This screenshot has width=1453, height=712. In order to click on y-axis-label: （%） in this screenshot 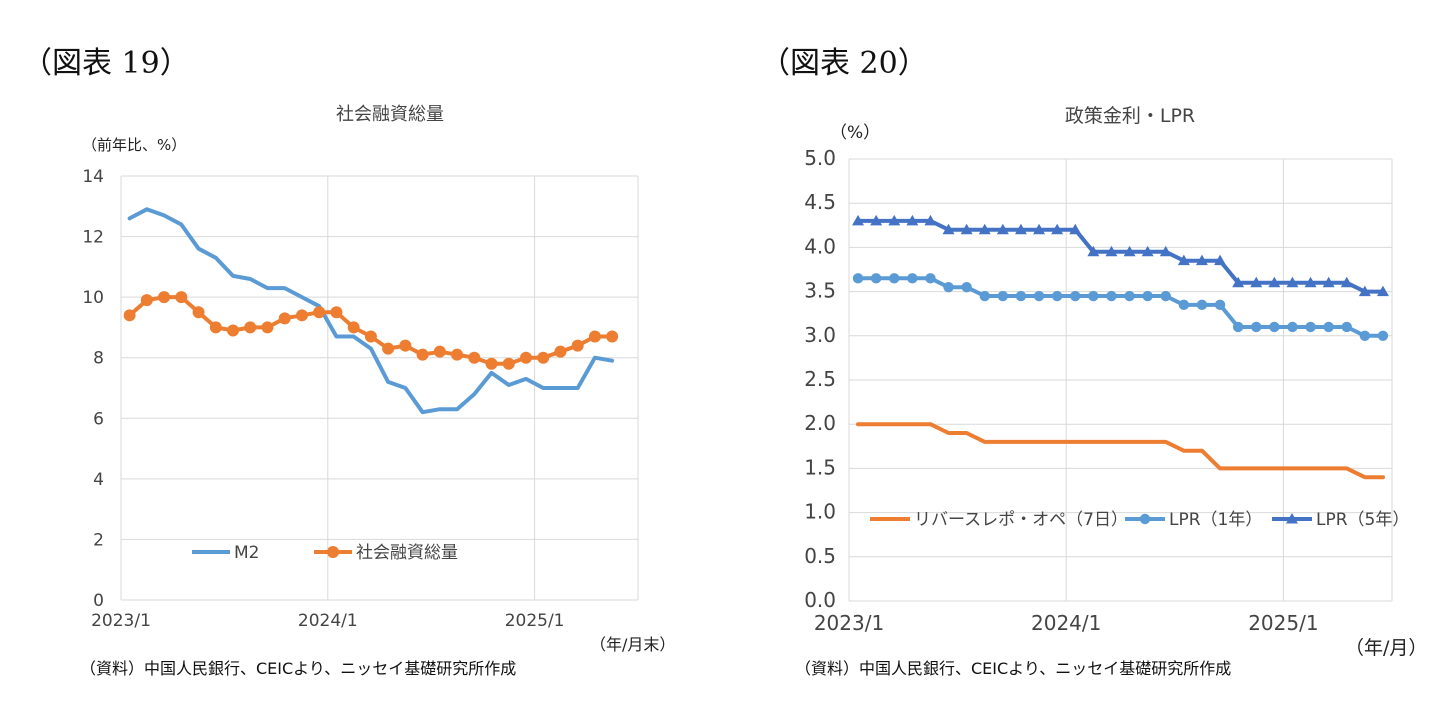, I will do `click(855, 133)`.